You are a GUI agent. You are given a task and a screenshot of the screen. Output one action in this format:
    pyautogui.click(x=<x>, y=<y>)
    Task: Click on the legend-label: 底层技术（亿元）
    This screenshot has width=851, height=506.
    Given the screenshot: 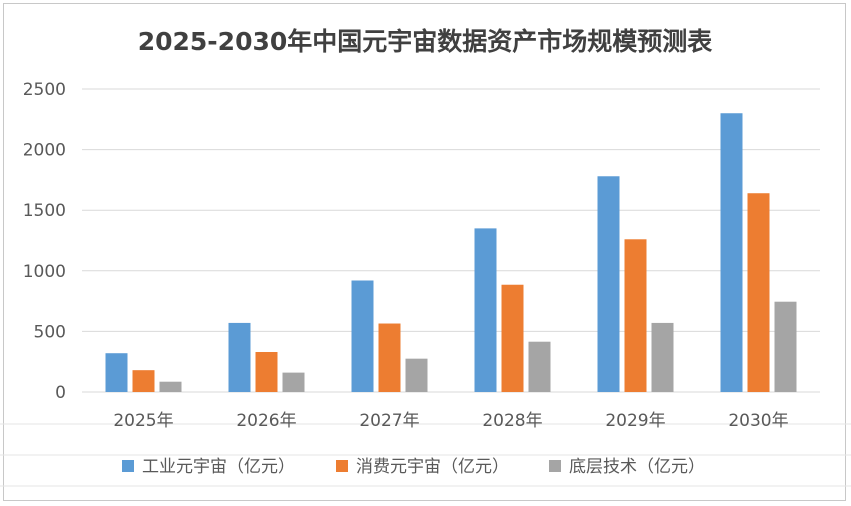 What is the action you would take?
    pyautogui.click(x=637, y=467)
    